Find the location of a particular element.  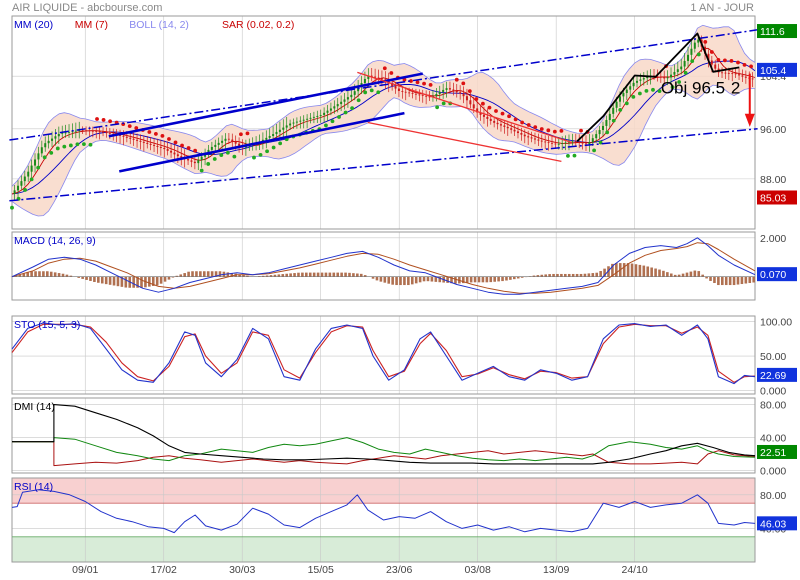

x-axis-label: 17/02 is located at coordinates (164, 570).